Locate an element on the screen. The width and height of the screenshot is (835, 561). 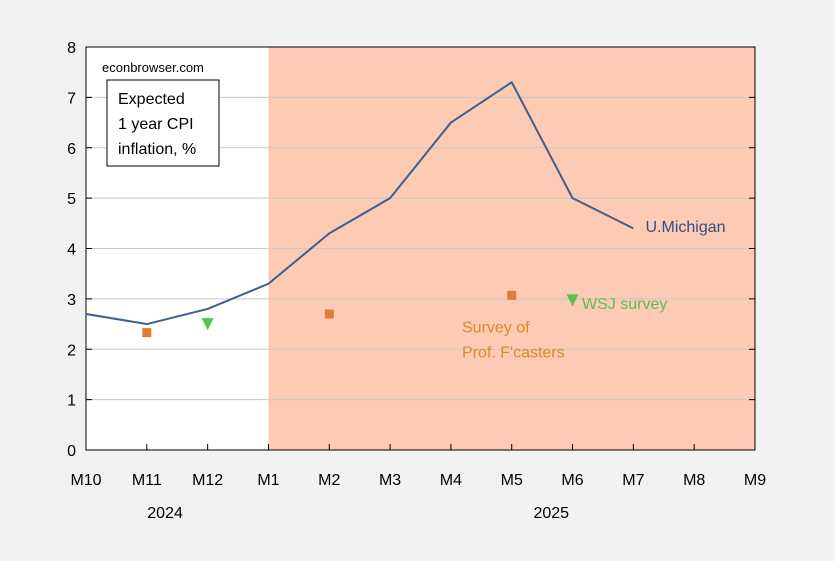
wsj-label: WSJ survey is located at coordinates (624, 304).